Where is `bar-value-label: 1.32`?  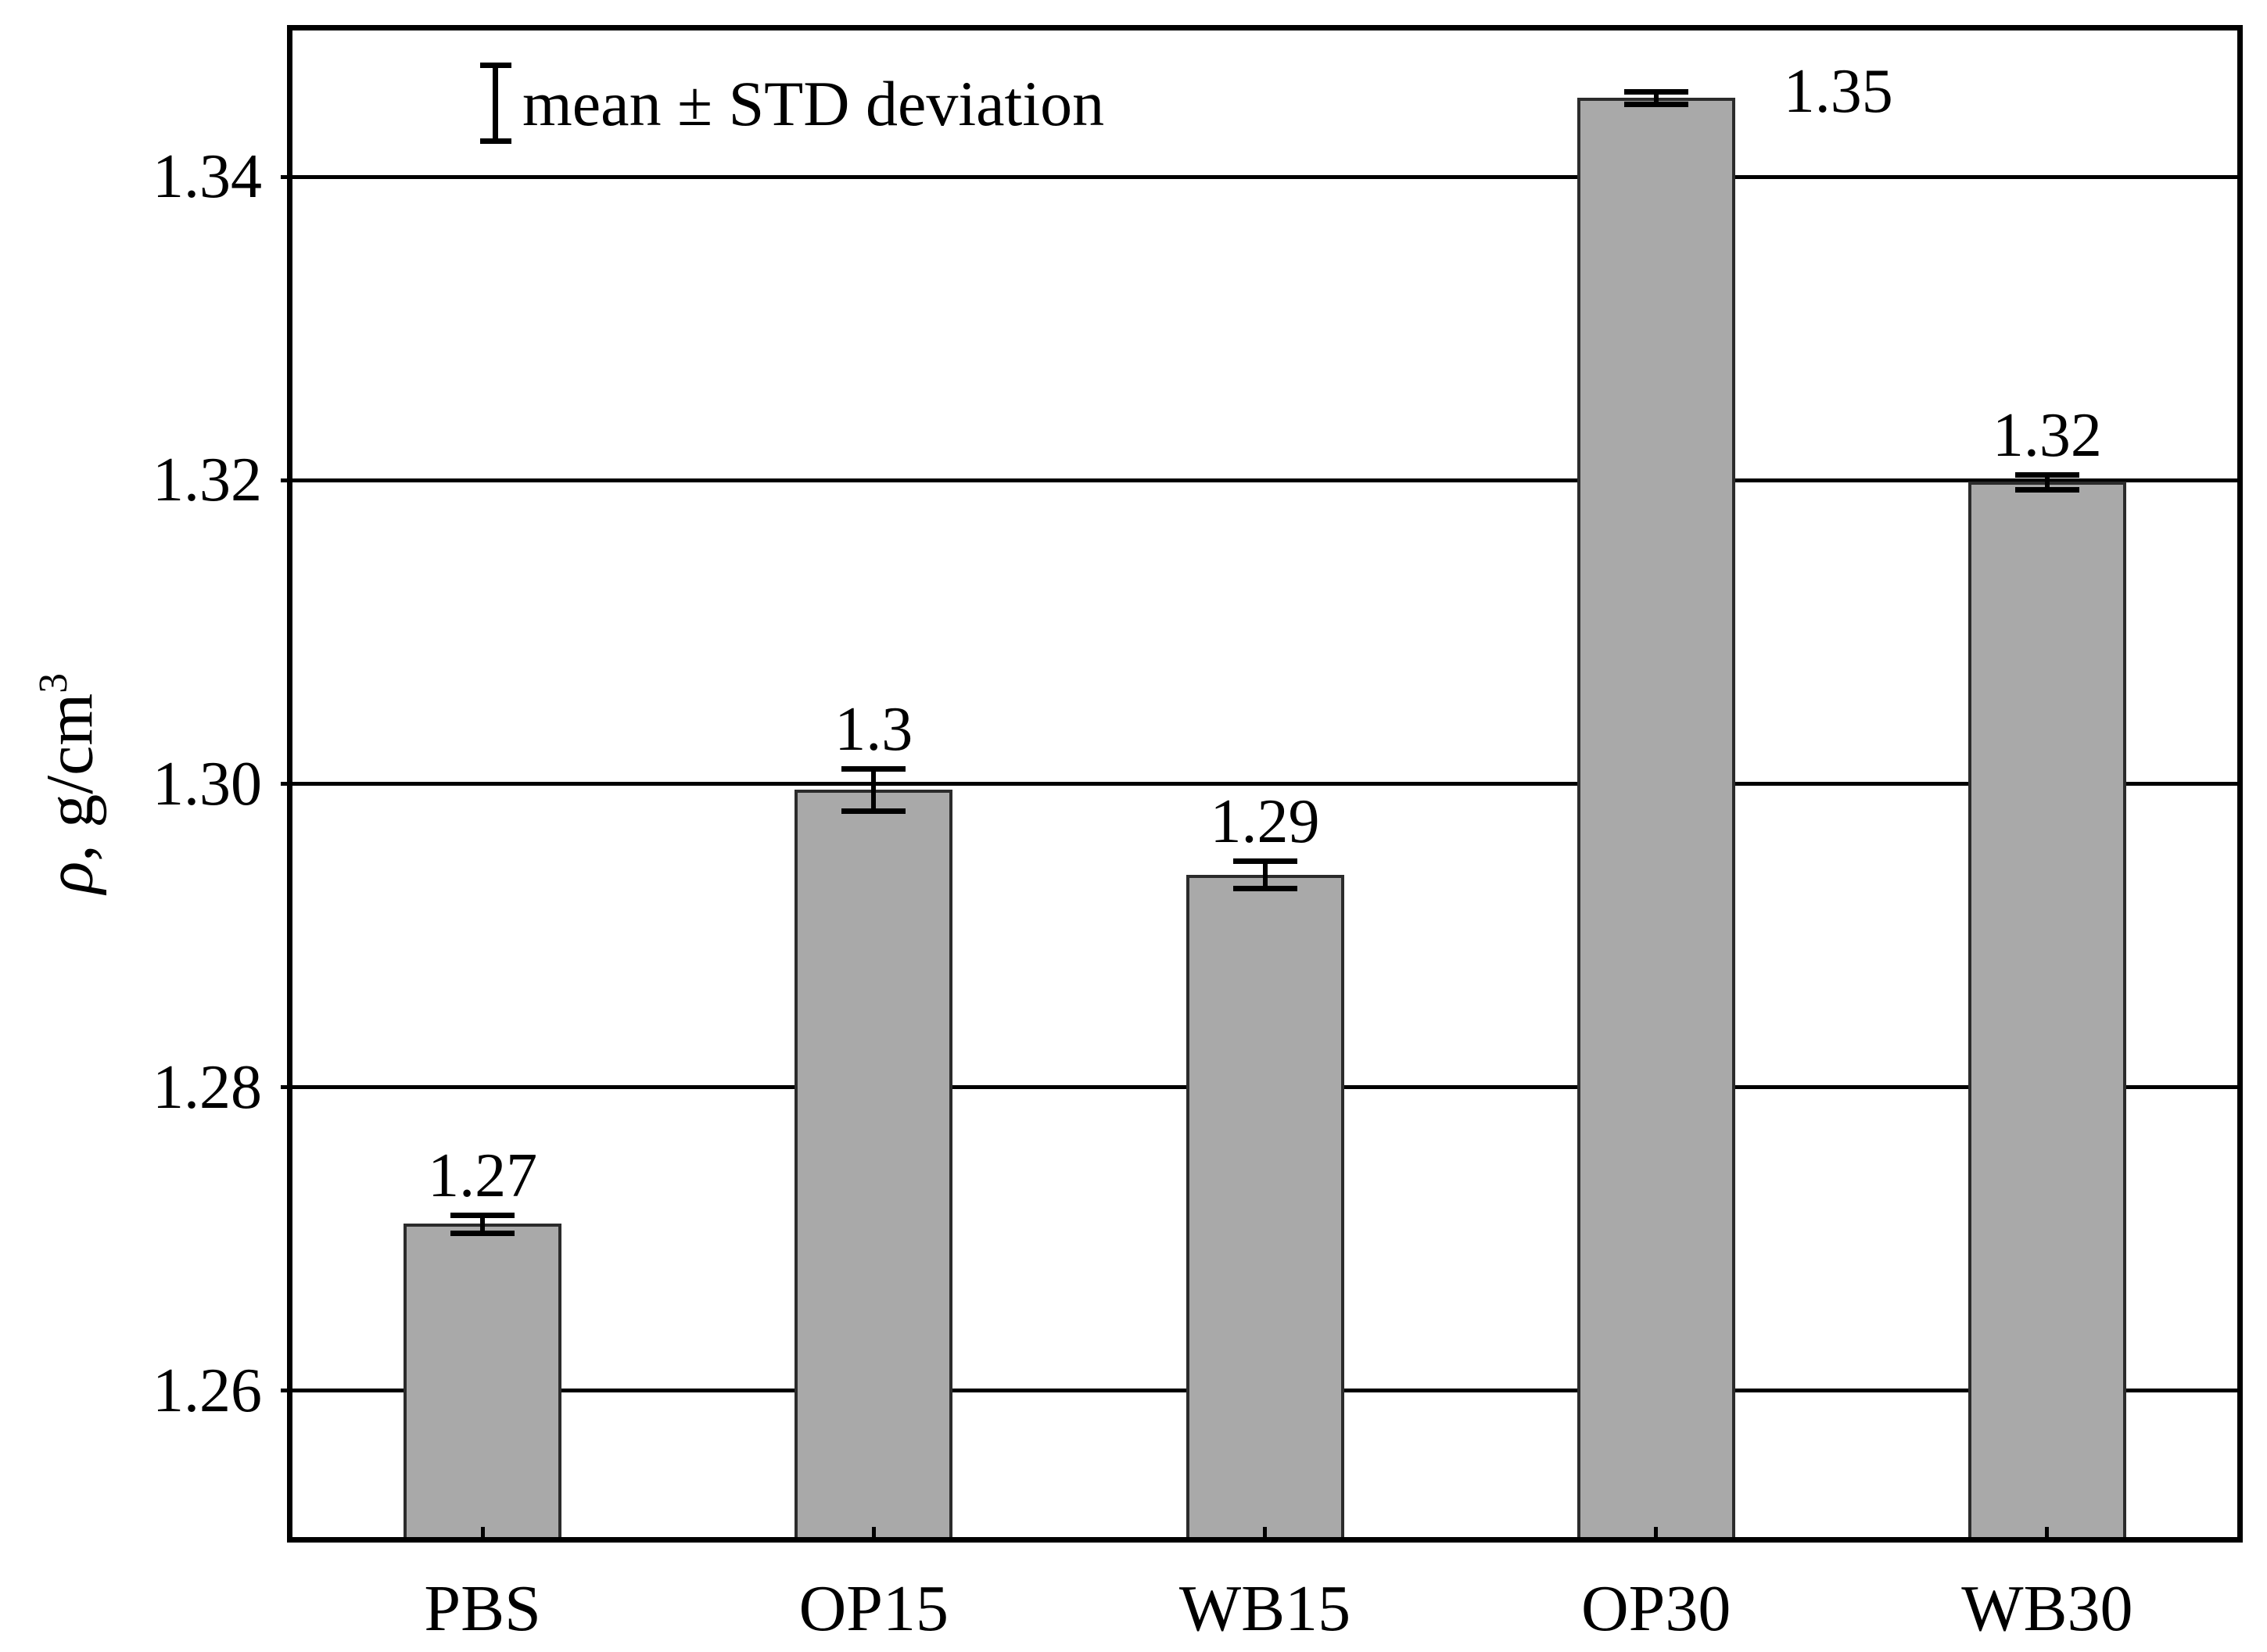 bar-value-label: 1.32 is located at coordinates (2047, 435).